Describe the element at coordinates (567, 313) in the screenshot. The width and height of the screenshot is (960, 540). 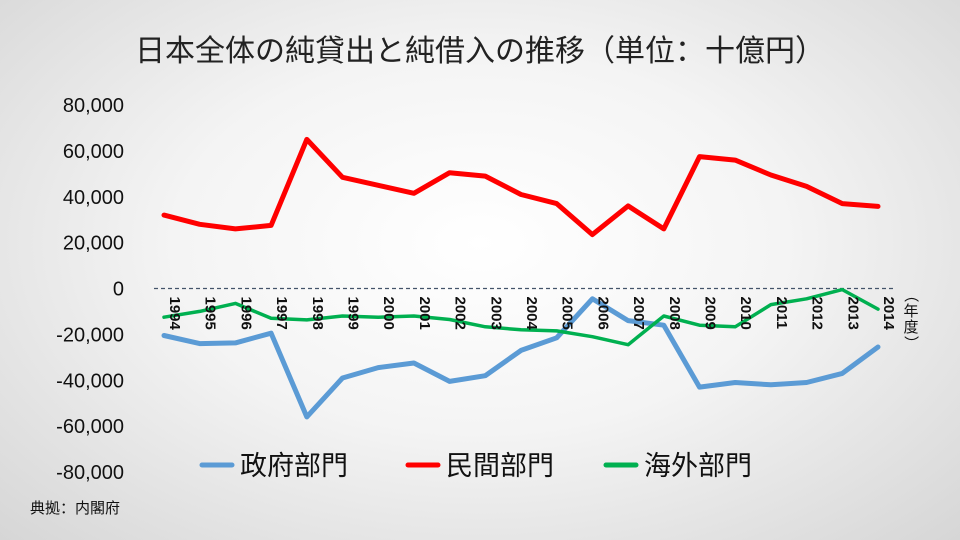
I see `x-tick-label: 2005` at that location.